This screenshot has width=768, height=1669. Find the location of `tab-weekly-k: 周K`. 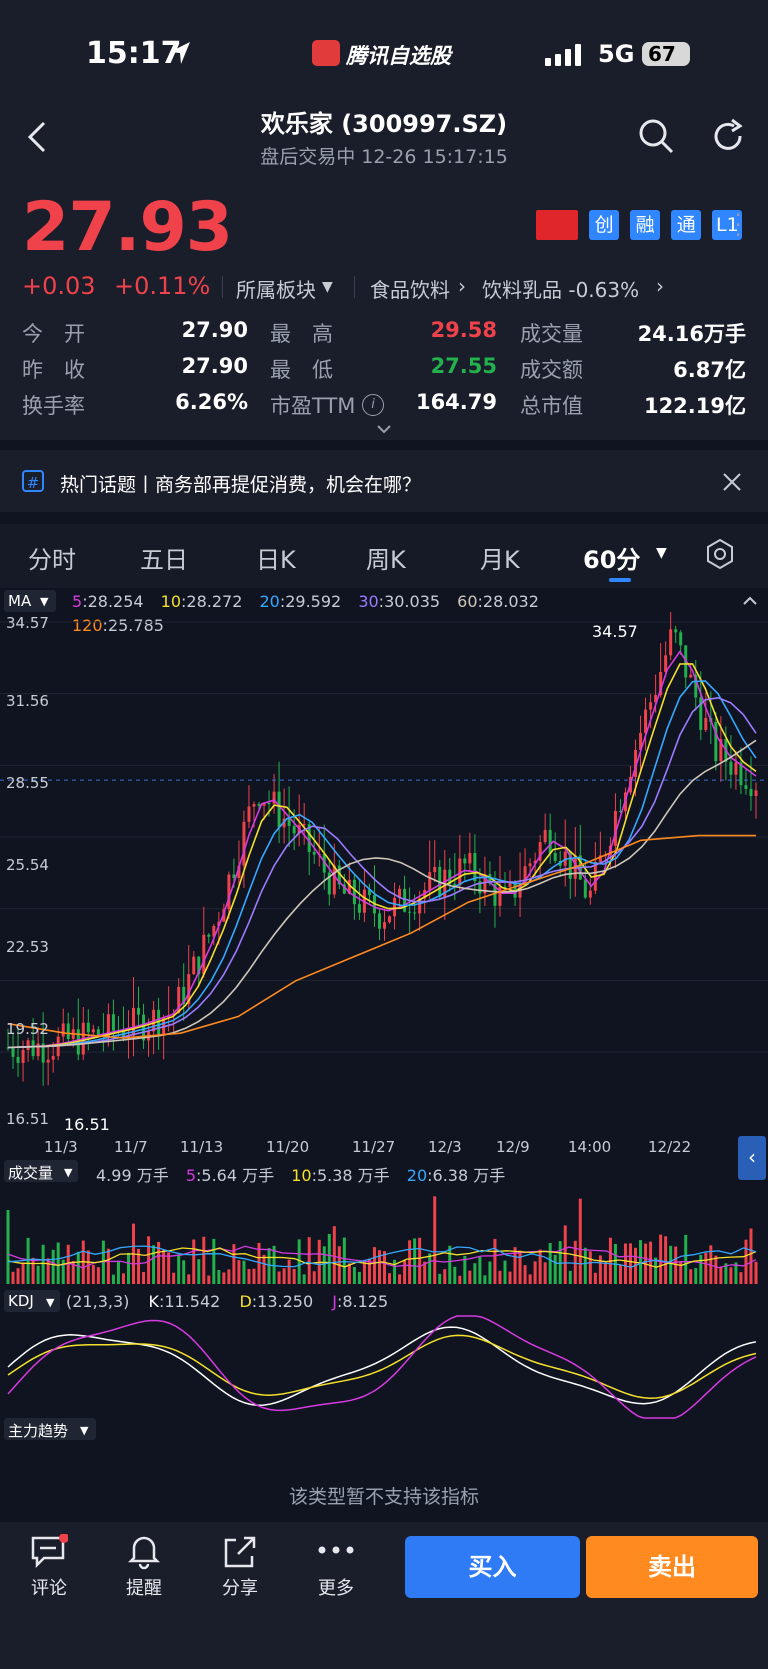

tab-weekly-k: 周K is located at coordinates (386, 560).